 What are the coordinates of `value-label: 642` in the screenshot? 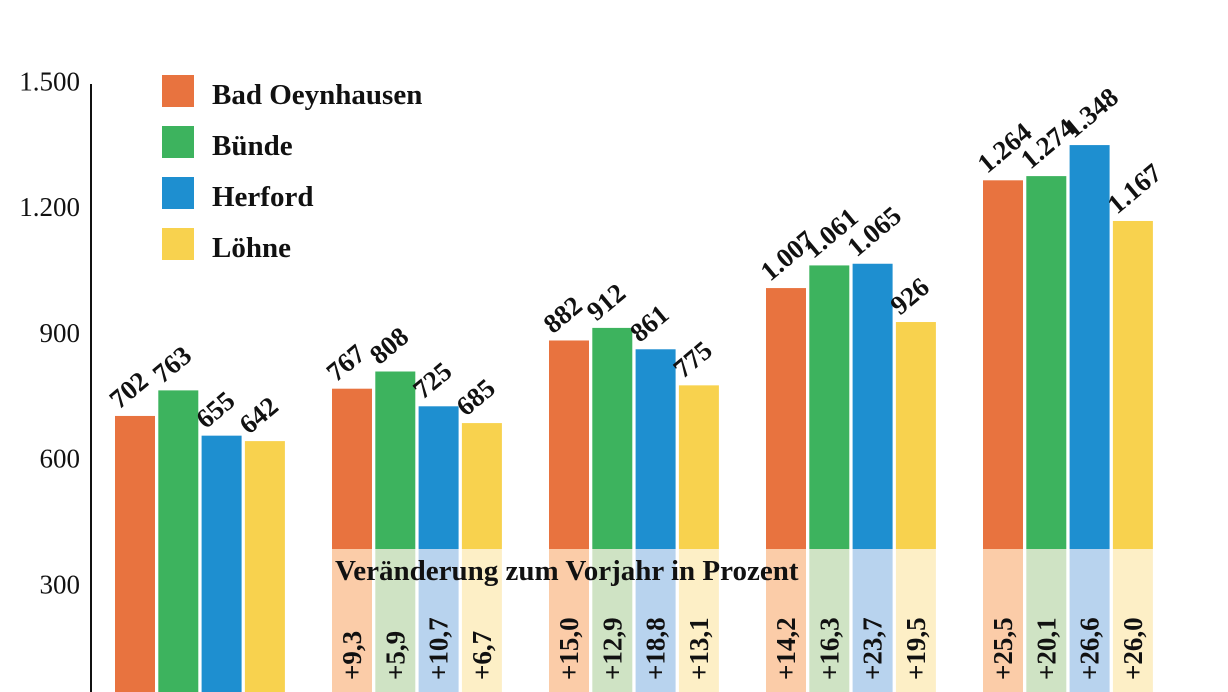 It's located at (258, 415).